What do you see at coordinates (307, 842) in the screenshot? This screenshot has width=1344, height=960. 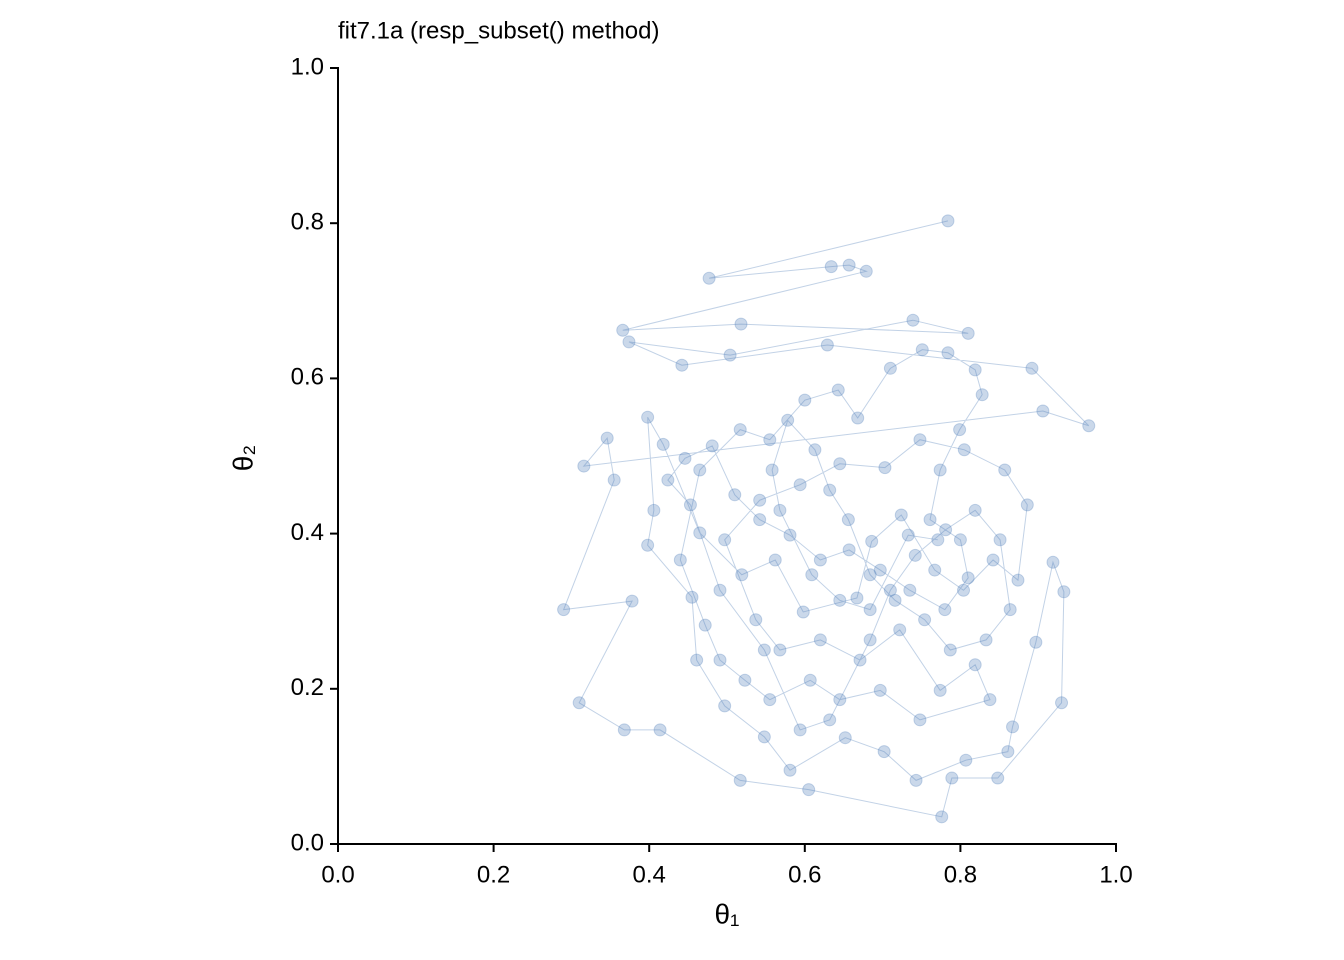 I see `y-tick-label: 0.0` at bounding box center [307, 842].